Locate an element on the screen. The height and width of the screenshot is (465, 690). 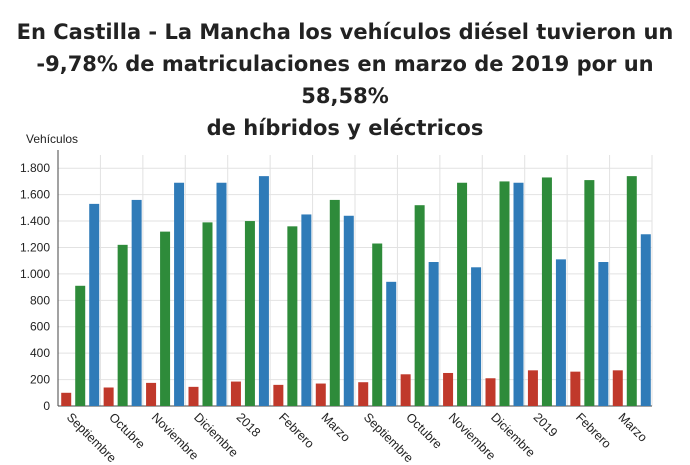
x-tick-label: 2018 is located at coordinates (249, 425).